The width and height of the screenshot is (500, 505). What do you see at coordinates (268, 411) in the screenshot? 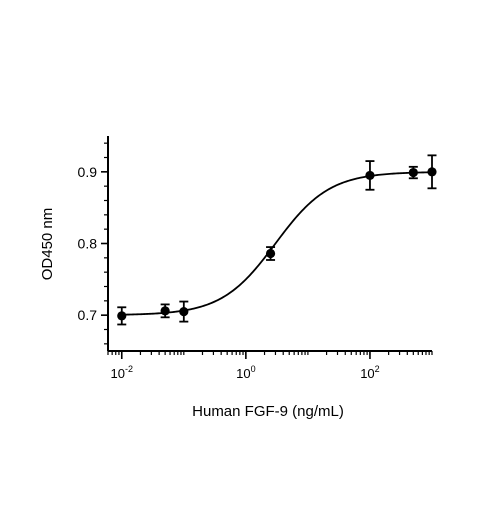
I see `x-axis-title: Human FGF-9 (ng/mL)` at bounding box center [268, 411].